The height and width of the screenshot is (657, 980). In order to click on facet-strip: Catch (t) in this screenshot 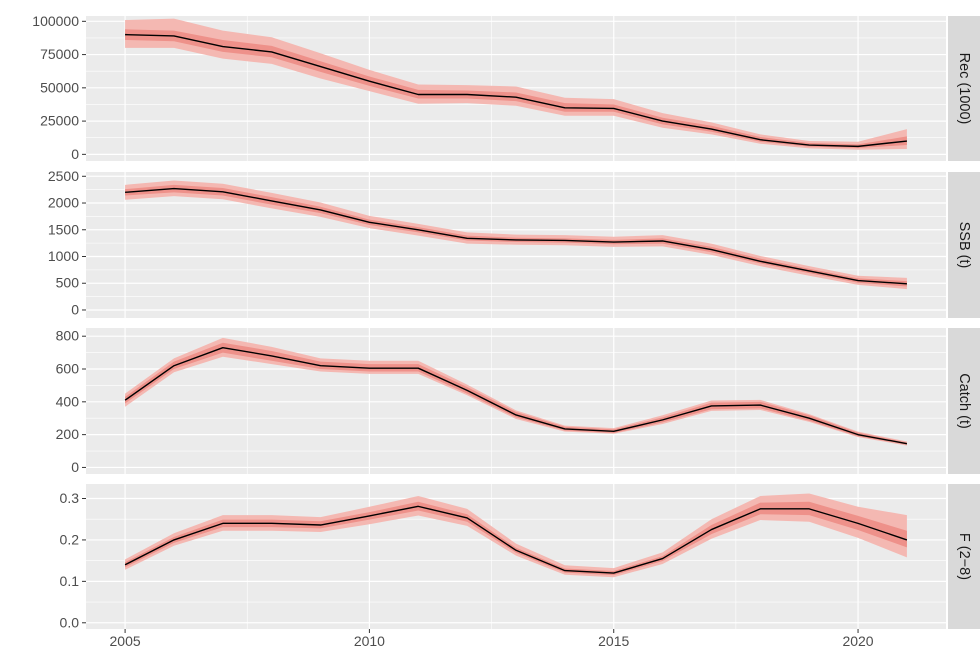, I will do `click(964, 401)`.